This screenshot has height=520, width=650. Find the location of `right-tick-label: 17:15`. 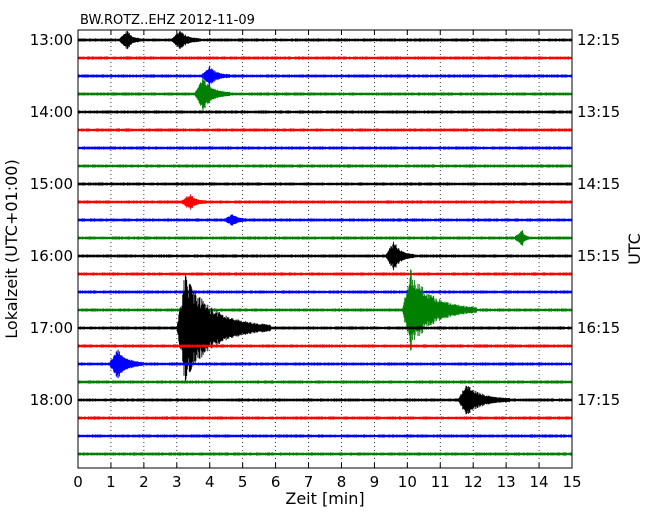

right-tick-label: 17:15 is located at coordinates (598, 400).